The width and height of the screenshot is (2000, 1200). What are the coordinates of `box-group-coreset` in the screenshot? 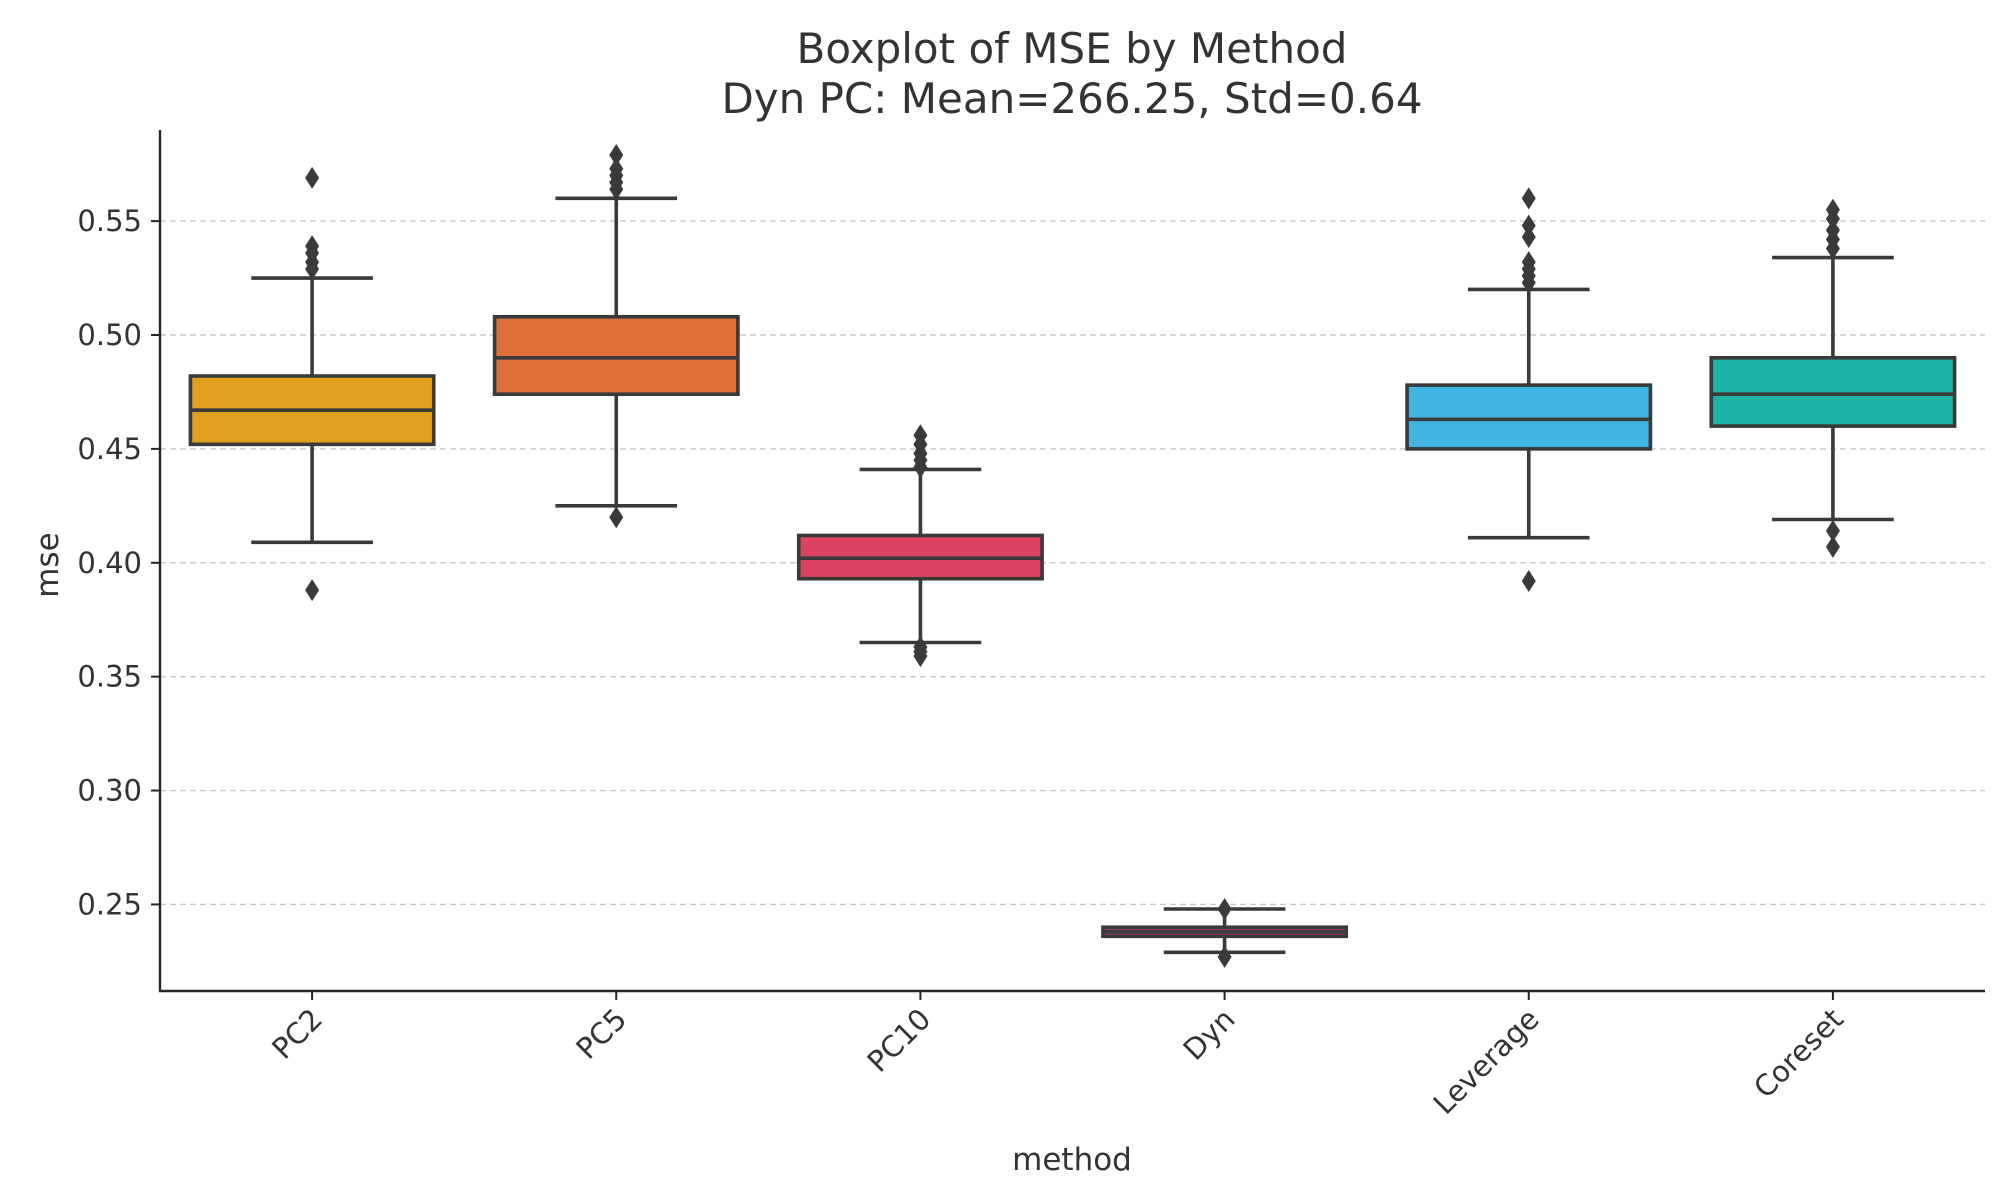 It's located at (1833, 378).